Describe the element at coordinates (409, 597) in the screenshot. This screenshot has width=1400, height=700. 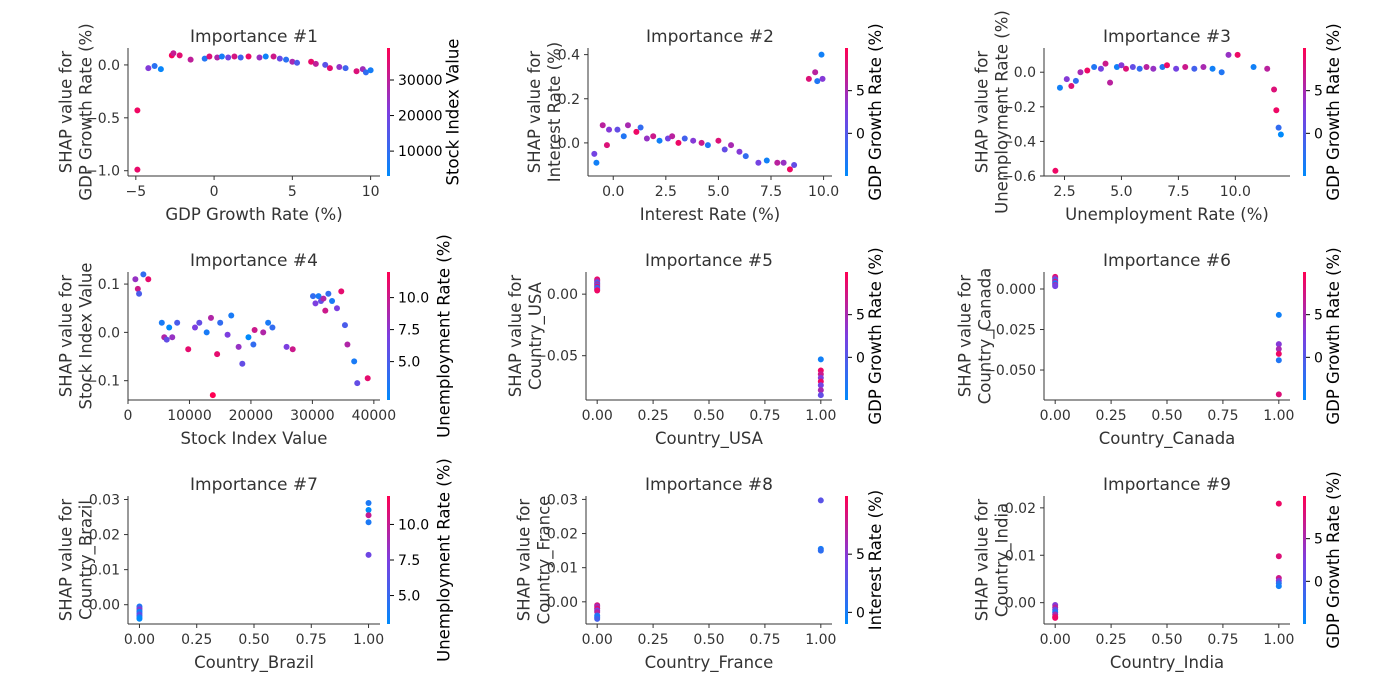
I see `colorbar-tick-label: 5.0` at that location.